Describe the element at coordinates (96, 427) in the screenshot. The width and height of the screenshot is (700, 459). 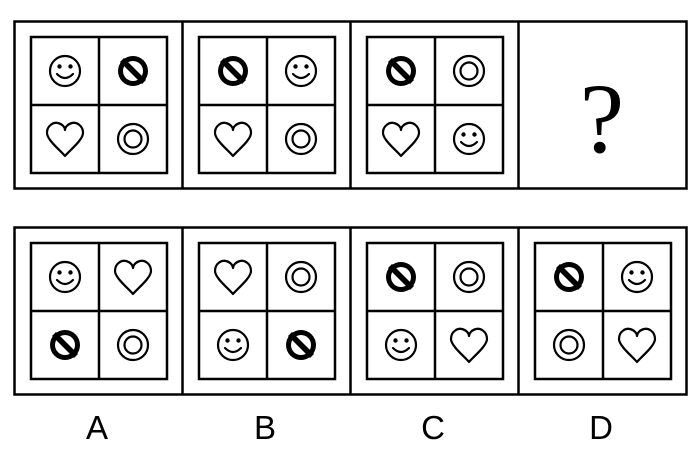
I see `option-label-a: A` at that location.